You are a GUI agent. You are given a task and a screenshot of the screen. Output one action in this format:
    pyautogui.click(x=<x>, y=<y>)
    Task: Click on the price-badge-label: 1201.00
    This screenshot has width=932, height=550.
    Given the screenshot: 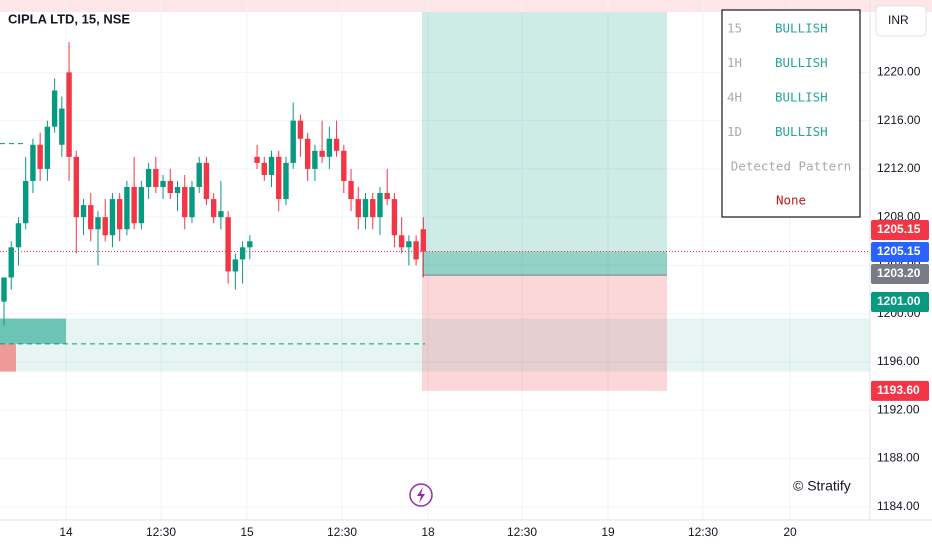 What is the action you would take?
    pyautogui.click(x=899, y=301)
    